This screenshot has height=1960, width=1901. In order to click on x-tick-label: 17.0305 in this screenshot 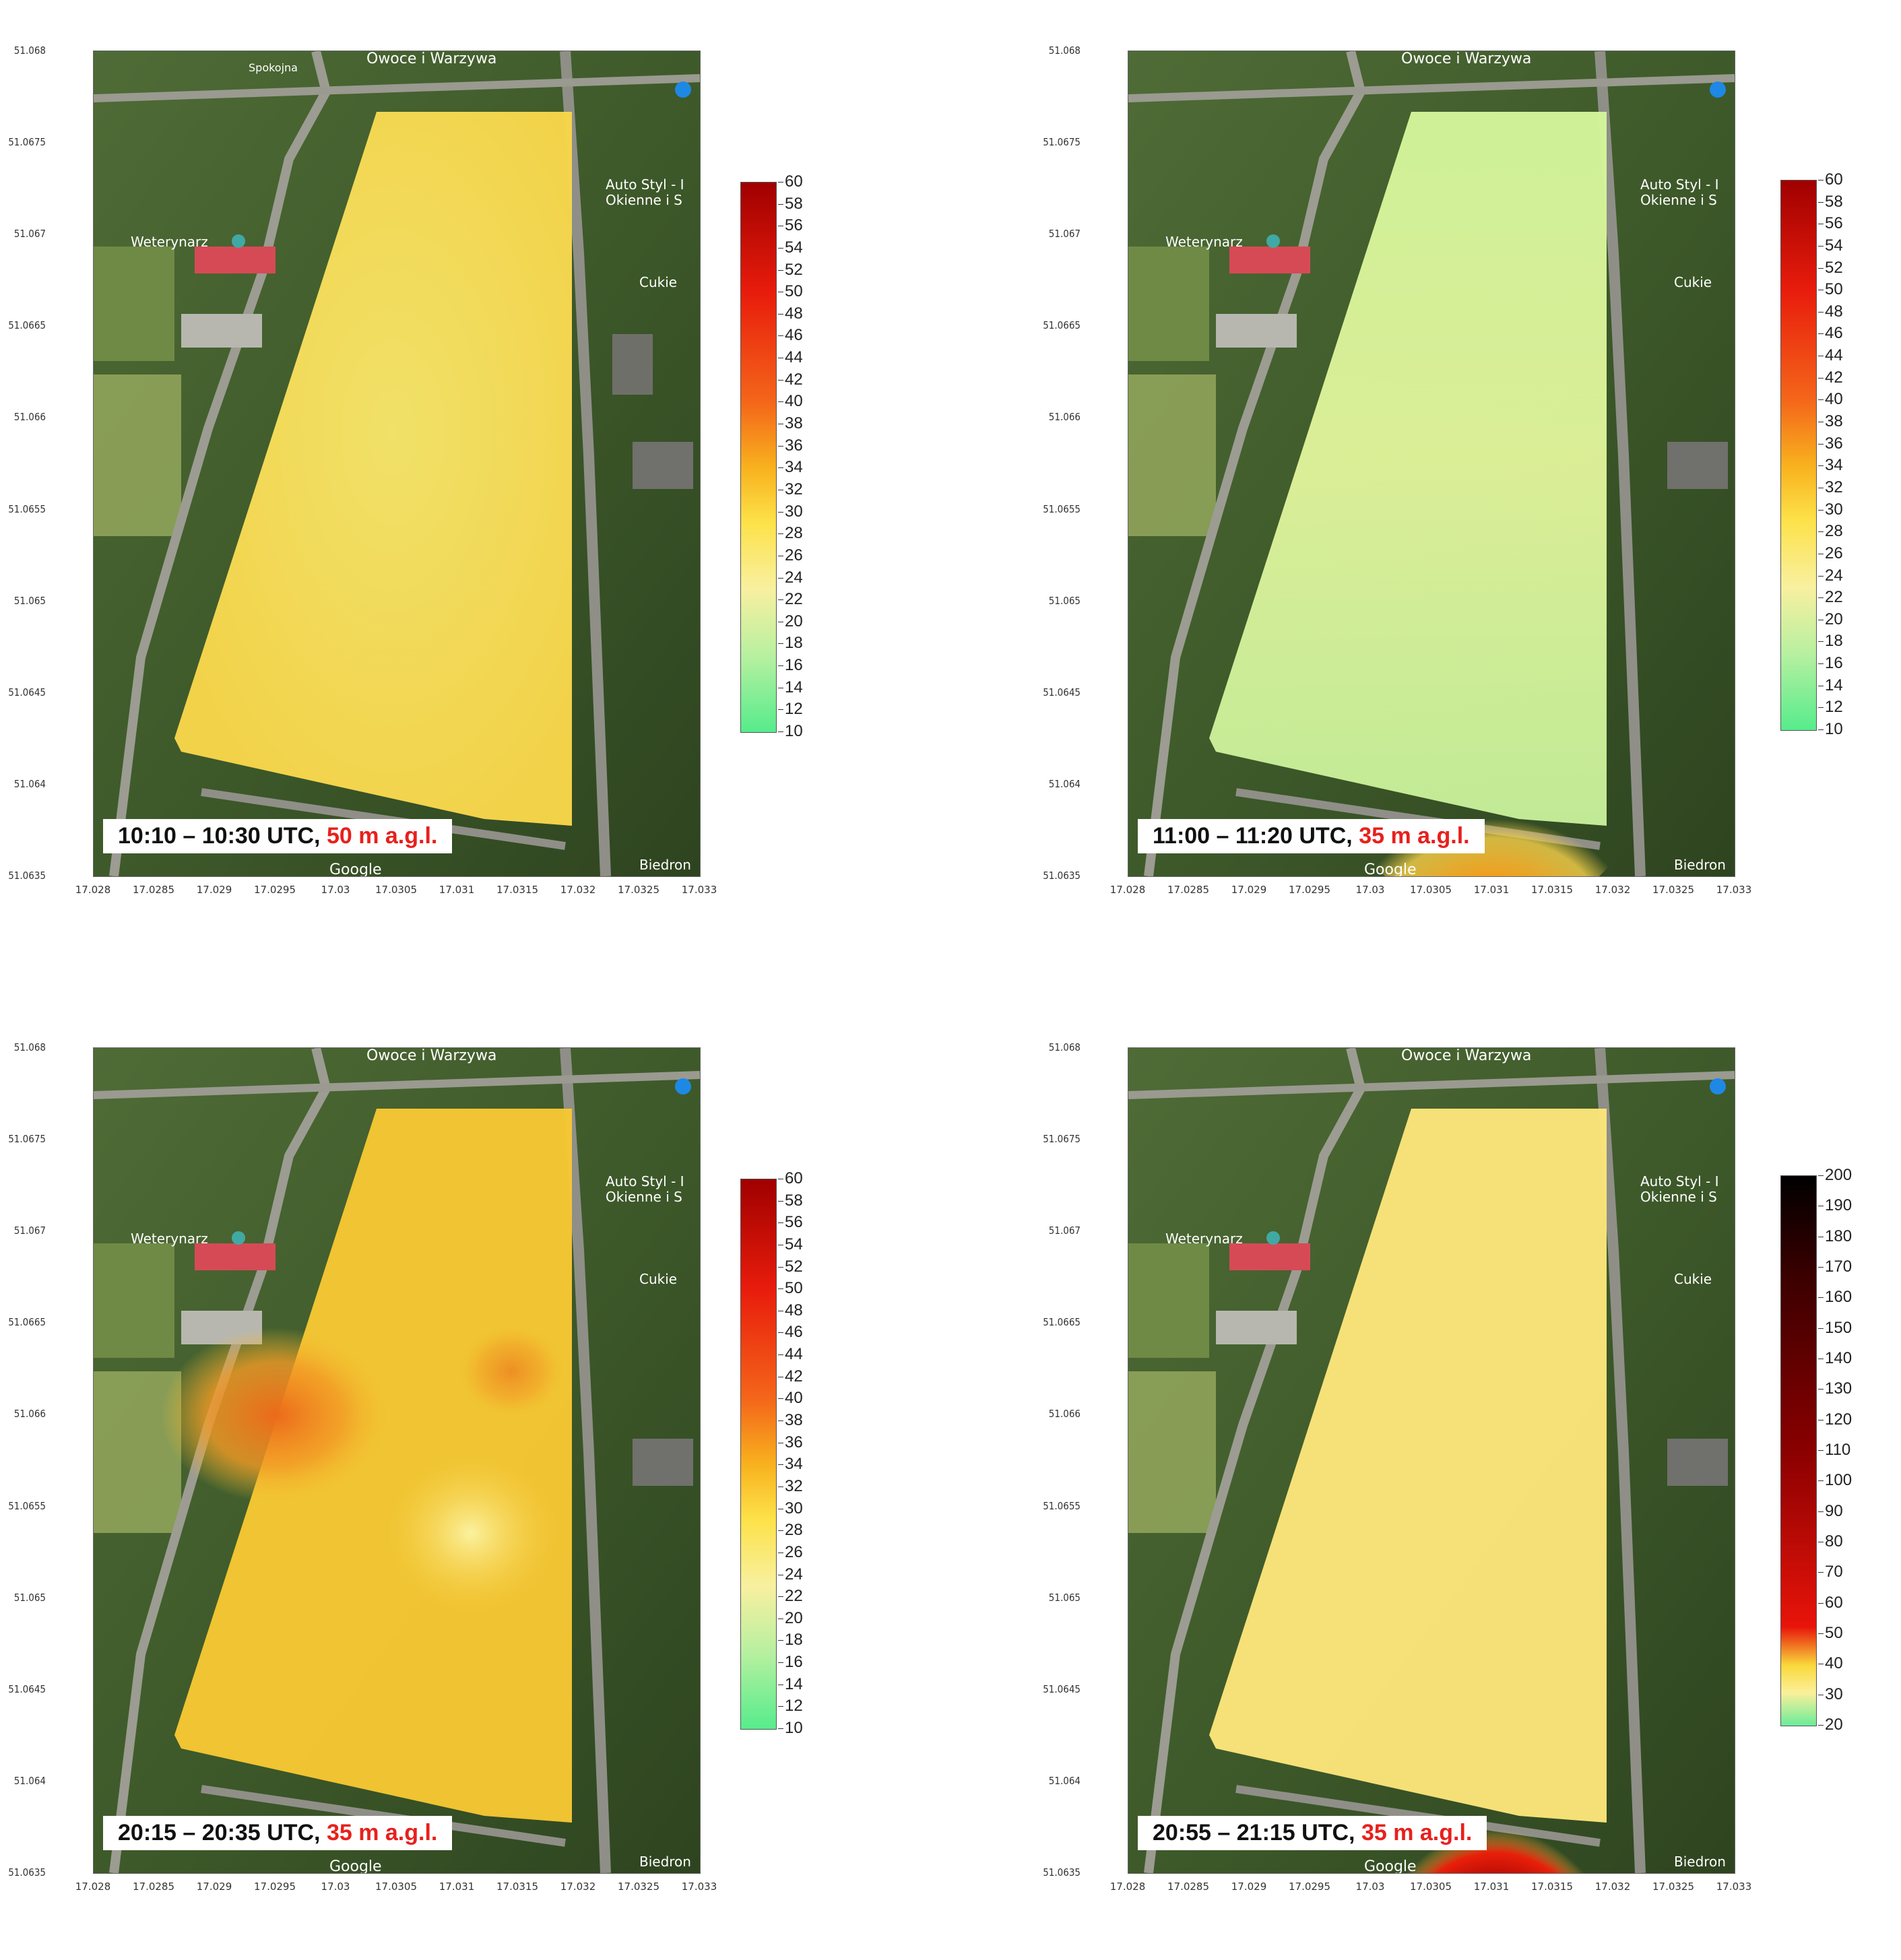, I will do `click(397, 1887)`.